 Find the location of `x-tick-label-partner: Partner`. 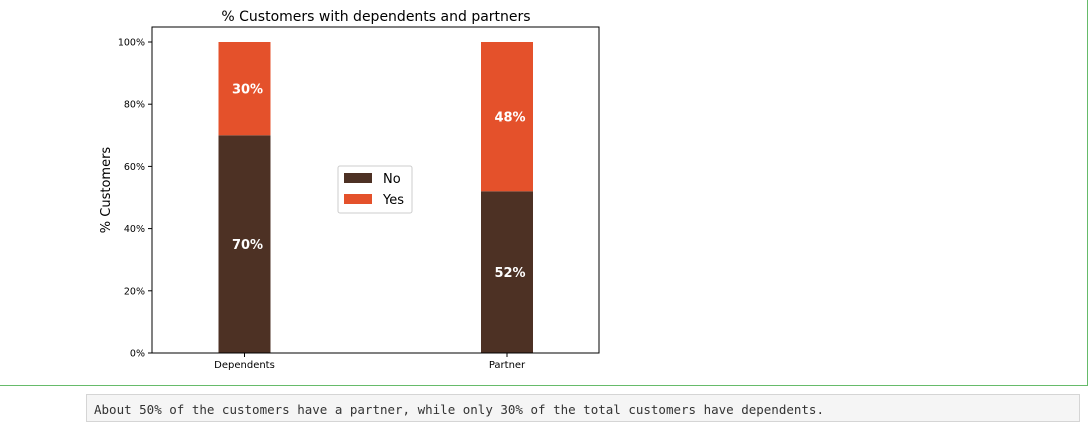

x-tick-label-partner: Partner is located at coordinates (507, 365).